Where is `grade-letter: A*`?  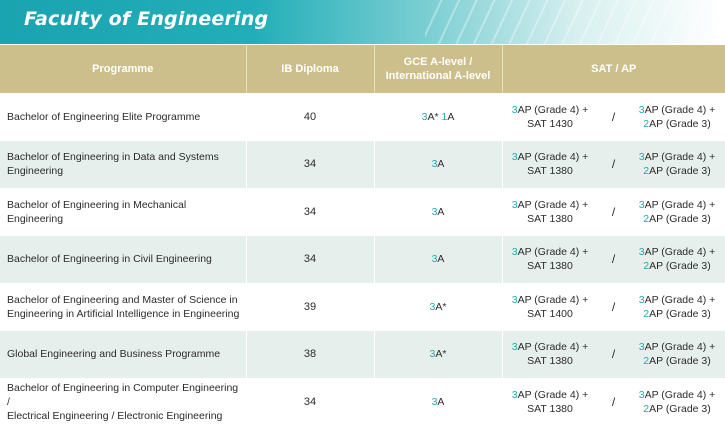
grade-letter: A* is located at coordinates (441, 306).